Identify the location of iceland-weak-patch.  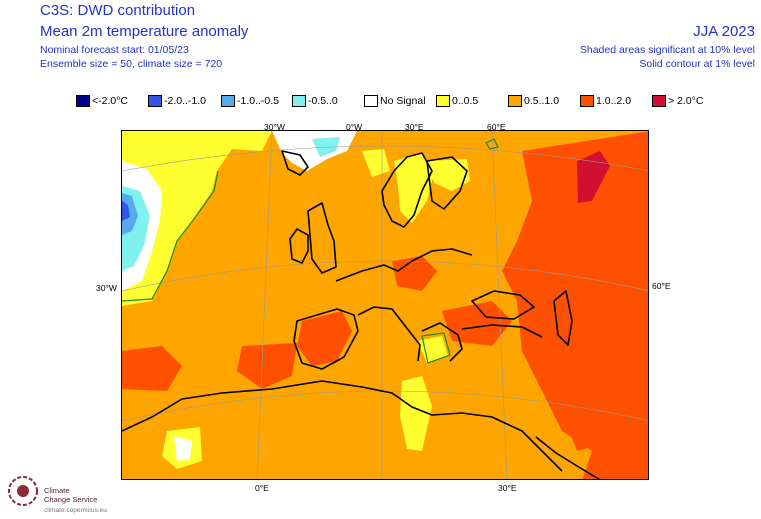
(376, 163).